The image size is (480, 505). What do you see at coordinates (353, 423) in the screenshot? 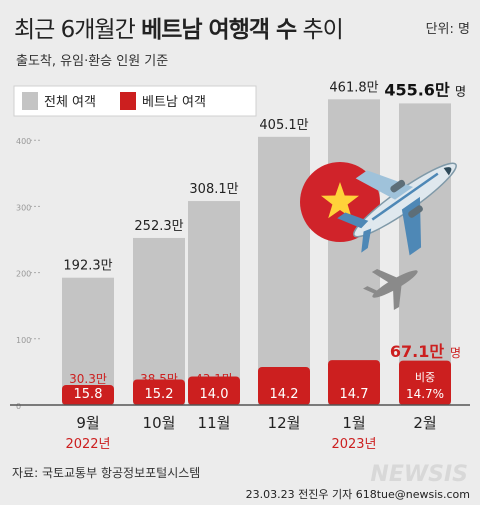
I see `x-category-label: 1월` at bounding box center [353, 423].